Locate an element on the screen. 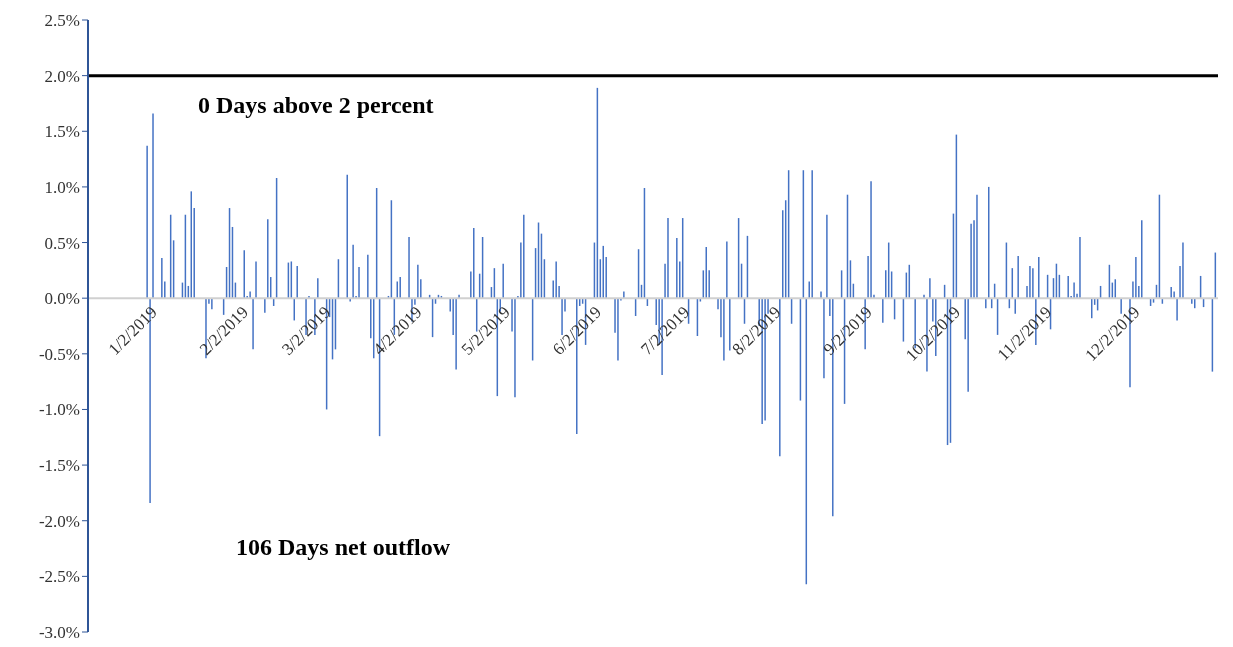  y-tick-label: 1.0% is located at coordinates (62, 187).